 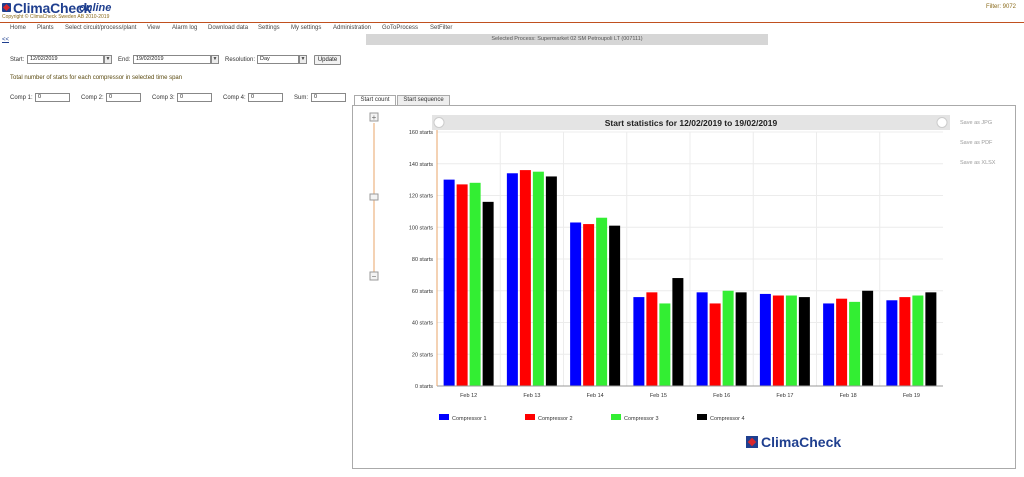 I want to click on x-tick-label: Feb 12, so click(x=468, y=396).